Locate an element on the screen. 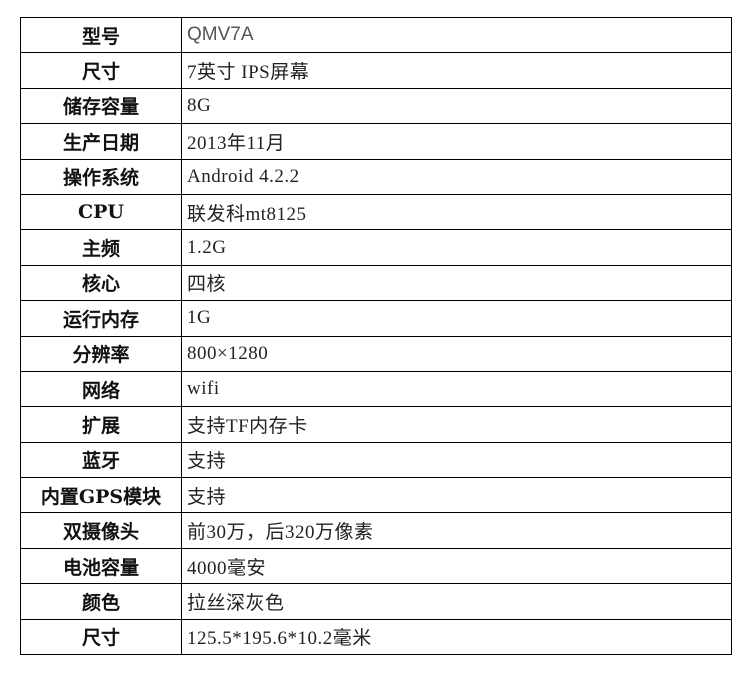  spec-value: 2013年11月 is located at coordinates (456, 141).